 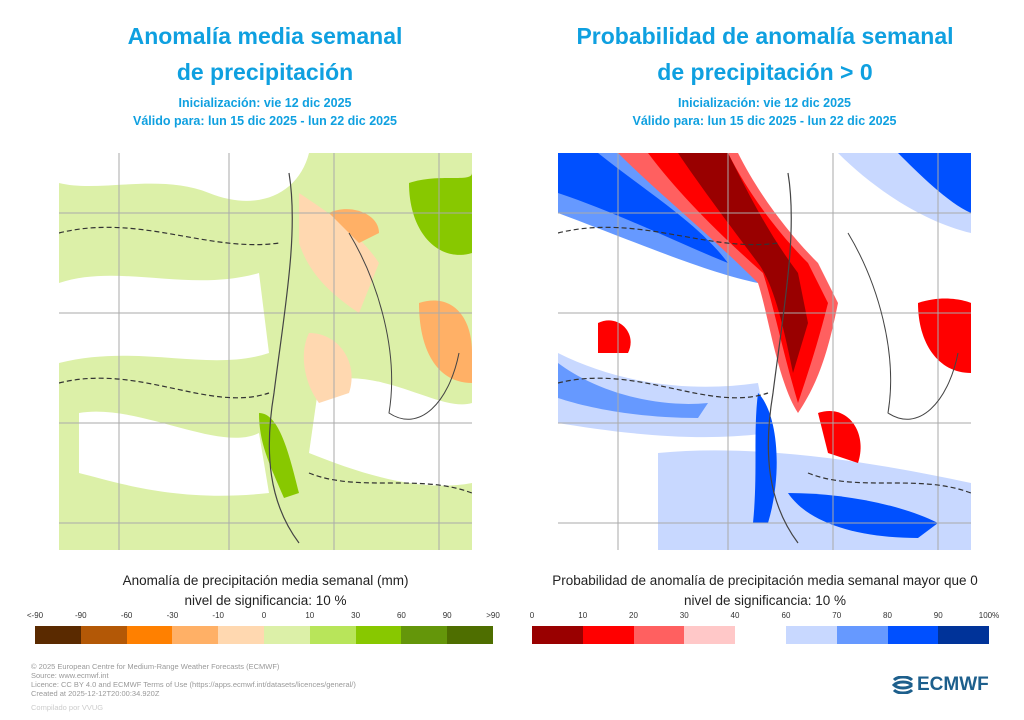 What do you see at coordinates (81, 615) in the screenshot?
I see `left-tick-label: -90` at bounding box center [81, 615].